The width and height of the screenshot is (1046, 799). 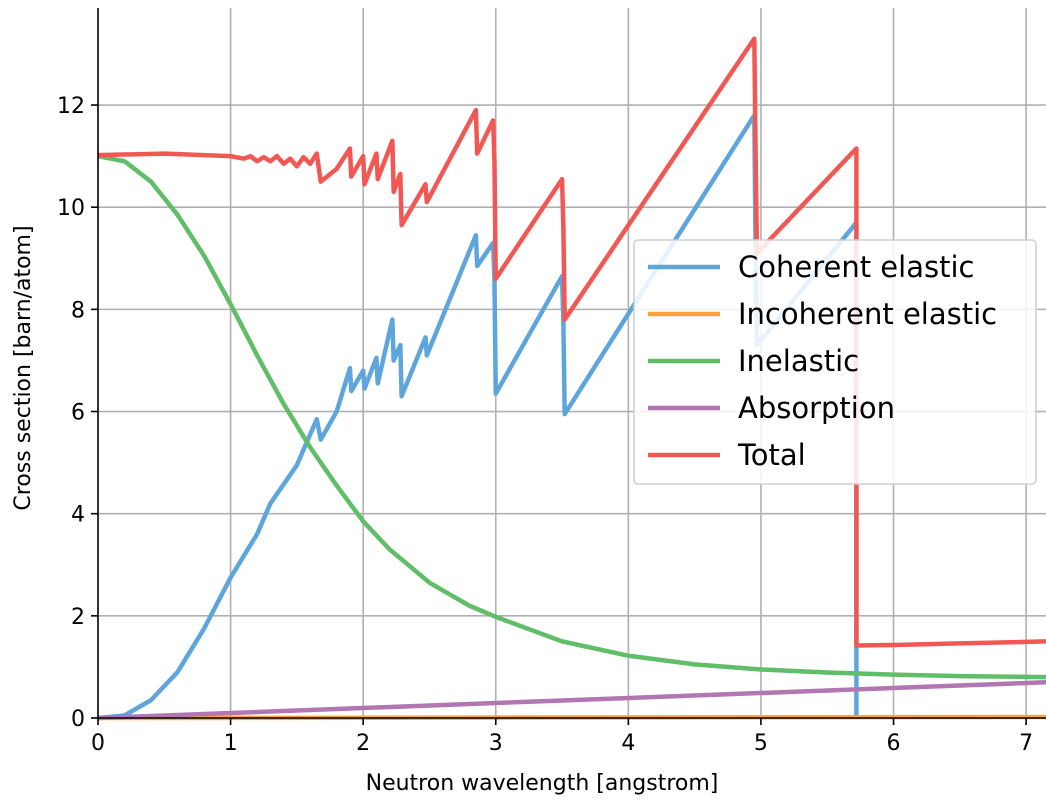 I want to click on x-axis-label: Neutron wavelength [angstrom], so click(x=542, y=783).